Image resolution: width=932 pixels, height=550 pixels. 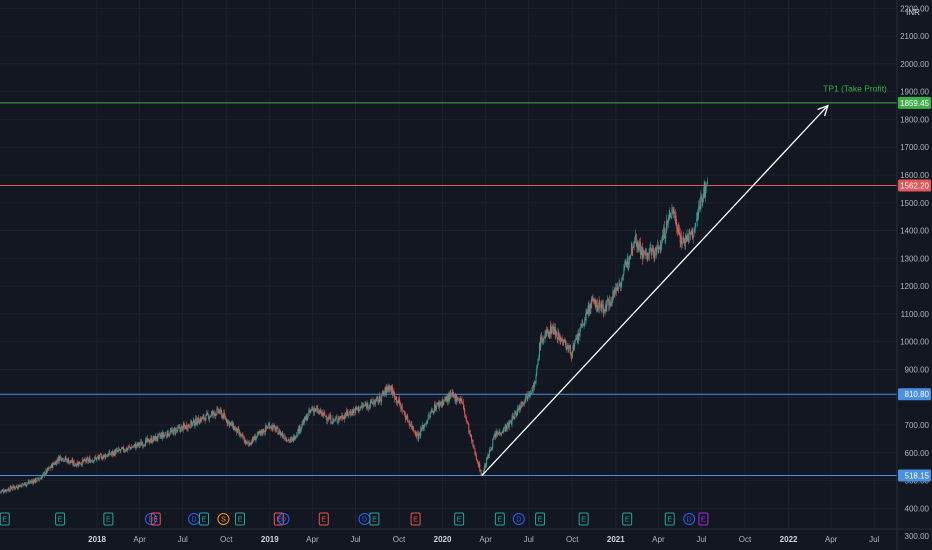 I want to click on event-type-label: D, so click(x=364, y=520).